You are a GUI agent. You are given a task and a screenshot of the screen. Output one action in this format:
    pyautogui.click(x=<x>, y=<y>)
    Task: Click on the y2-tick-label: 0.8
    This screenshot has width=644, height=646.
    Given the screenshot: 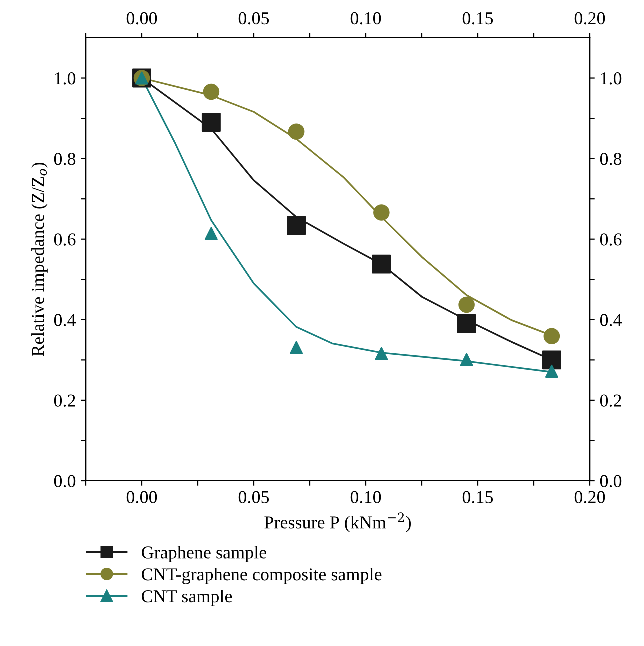 What is the action you would take?
    pyautogui.click(x=611, y=159)
    